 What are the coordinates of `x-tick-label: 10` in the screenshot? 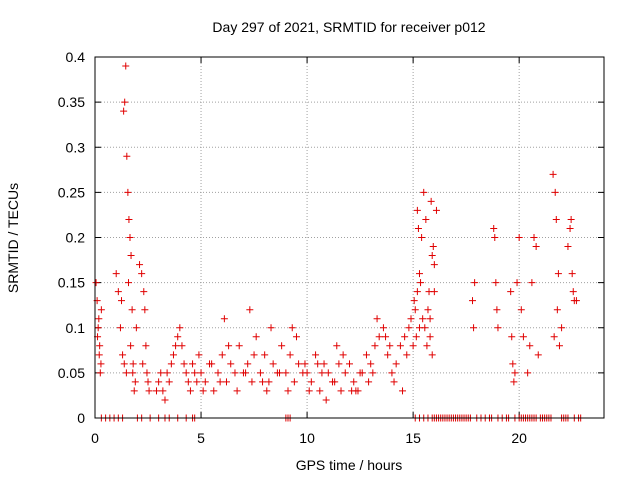 It's located at (307, 438).